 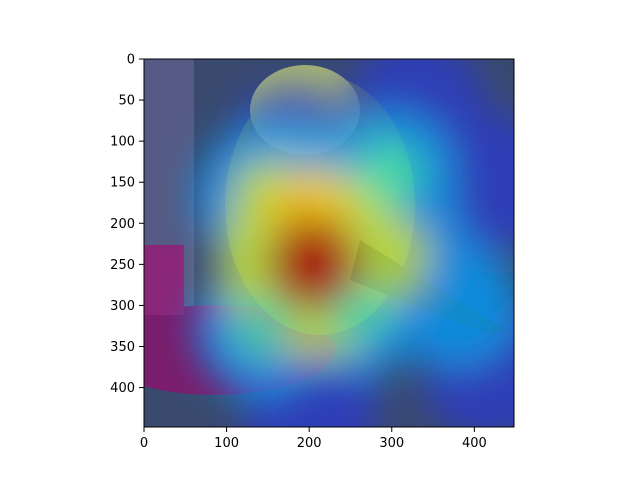 What do you see at coordinates (122, 388) in the screenshot?
I see `y-tick-label: 400` at bounding box center [122, 388].